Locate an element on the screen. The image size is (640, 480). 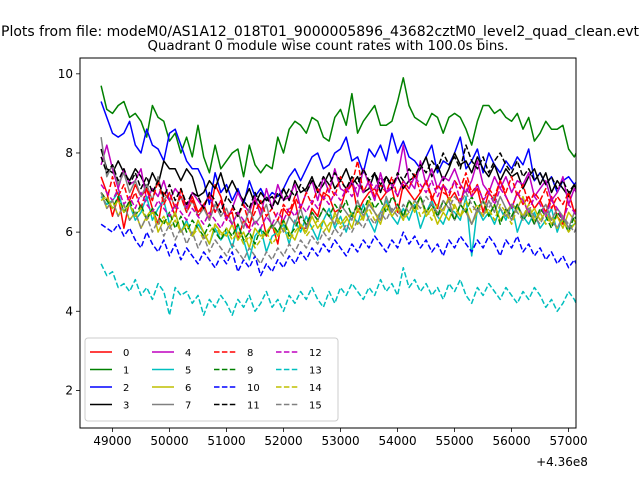
y-tick-label: 8 is located at coordinates (69, 153).